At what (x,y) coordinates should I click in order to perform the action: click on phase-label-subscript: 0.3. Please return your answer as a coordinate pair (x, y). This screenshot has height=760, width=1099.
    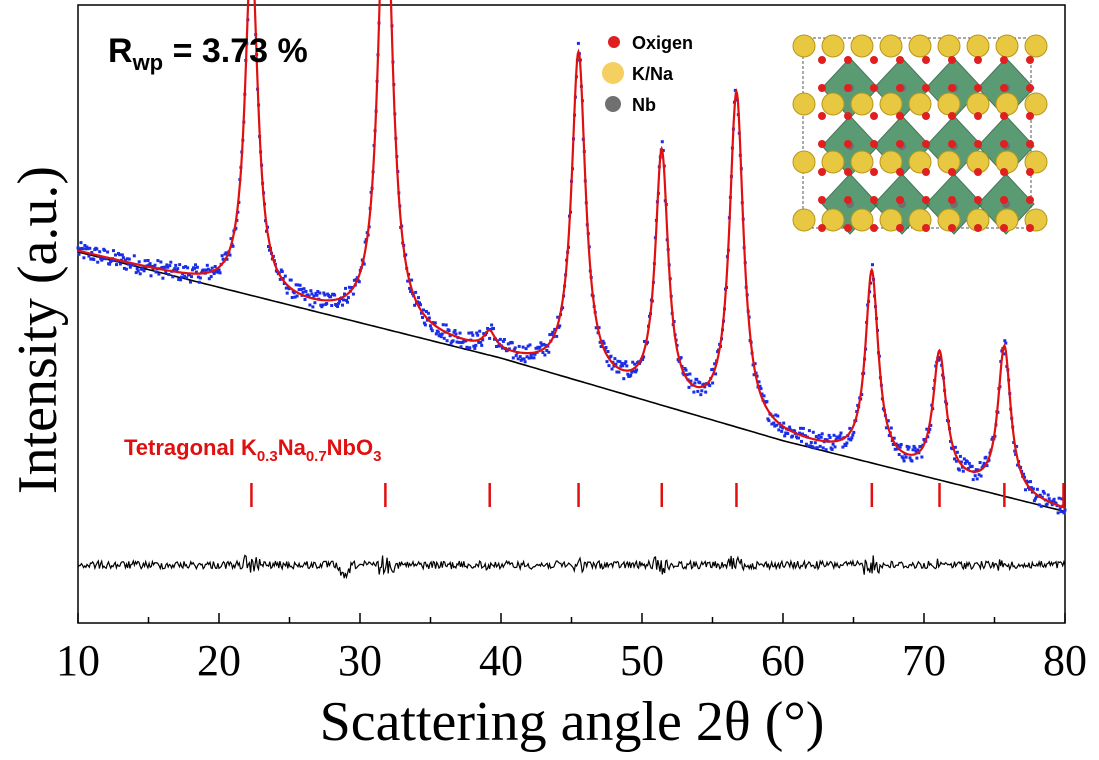
    Looking at the image, I should click on (267, 456).